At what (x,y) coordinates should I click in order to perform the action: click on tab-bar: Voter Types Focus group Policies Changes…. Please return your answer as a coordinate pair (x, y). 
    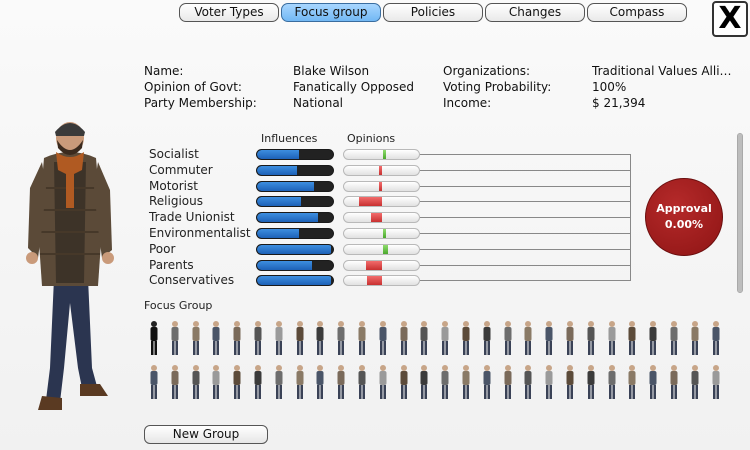
    Looking at the image, I should click on (434, 12).